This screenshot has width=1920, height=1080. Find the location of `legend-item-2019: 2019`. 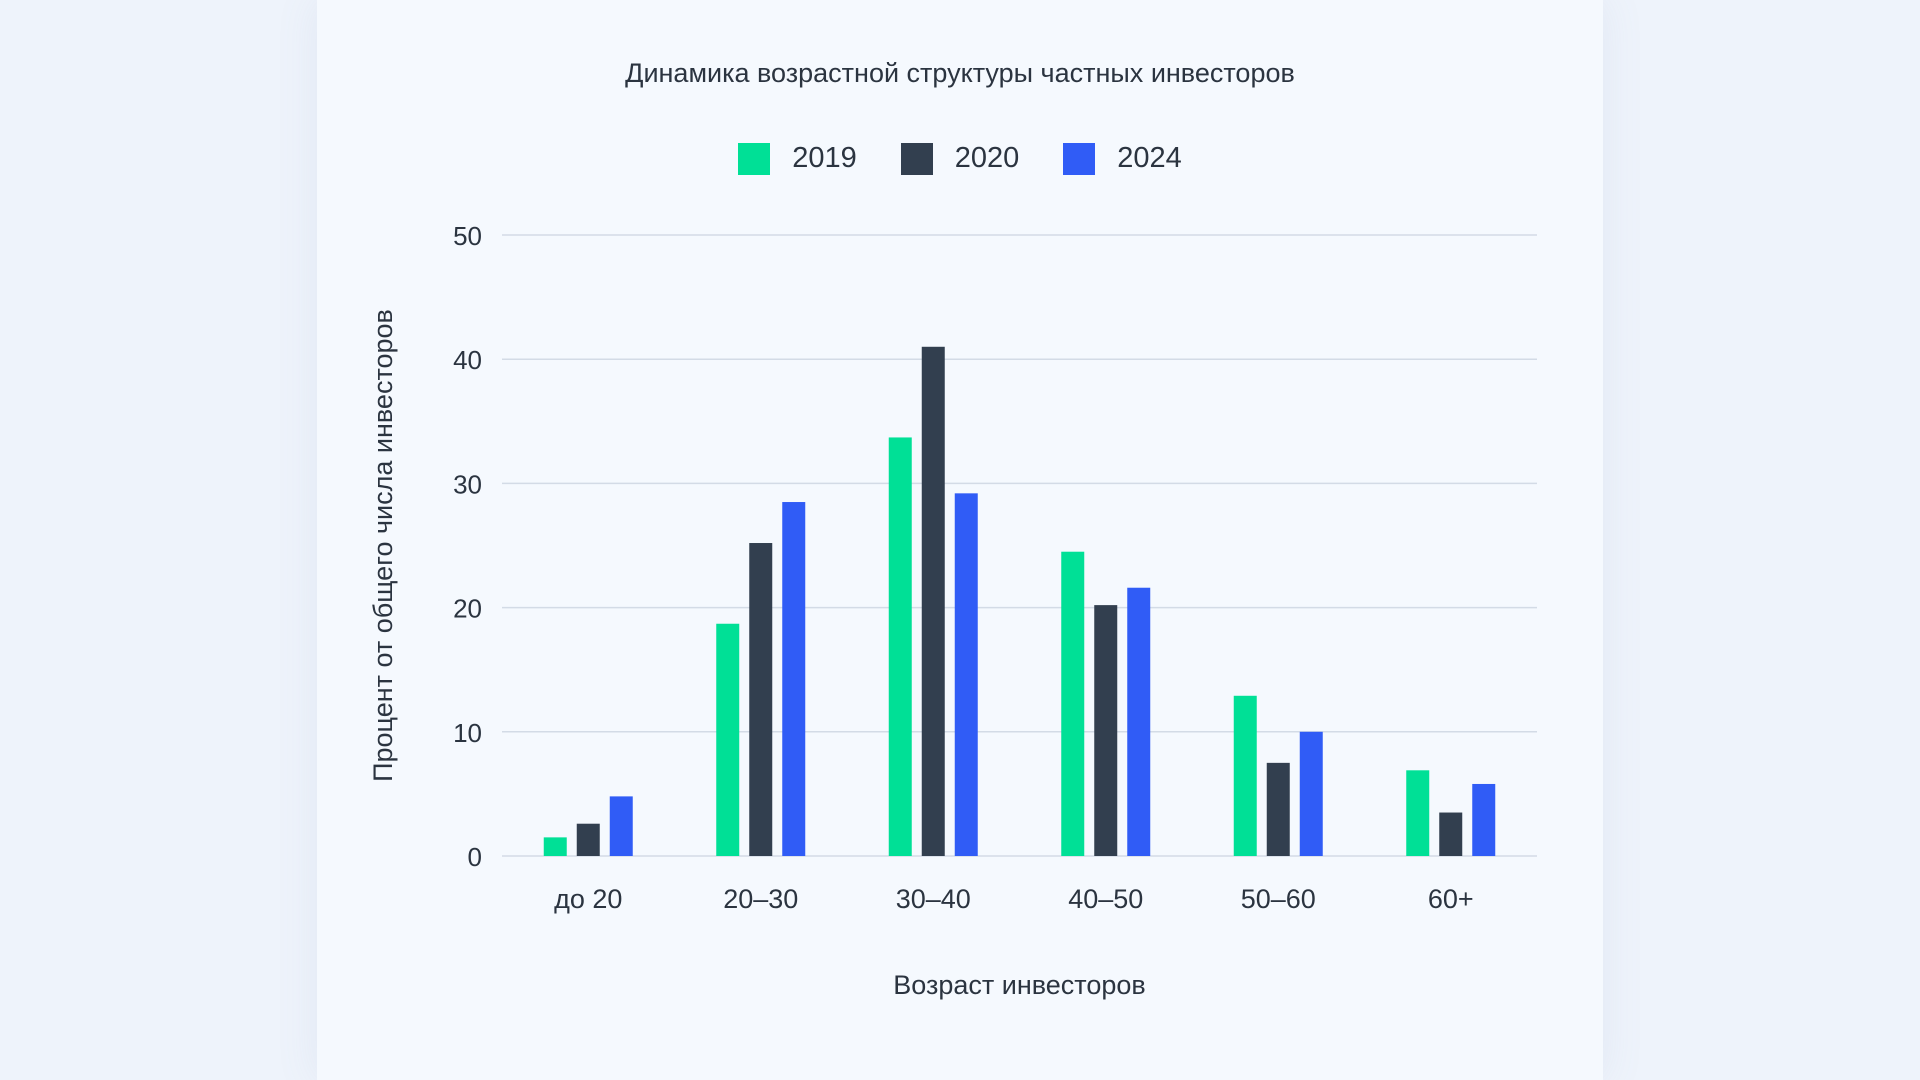

legend-item-2019: 2019 is located at coordinates (797, 158).